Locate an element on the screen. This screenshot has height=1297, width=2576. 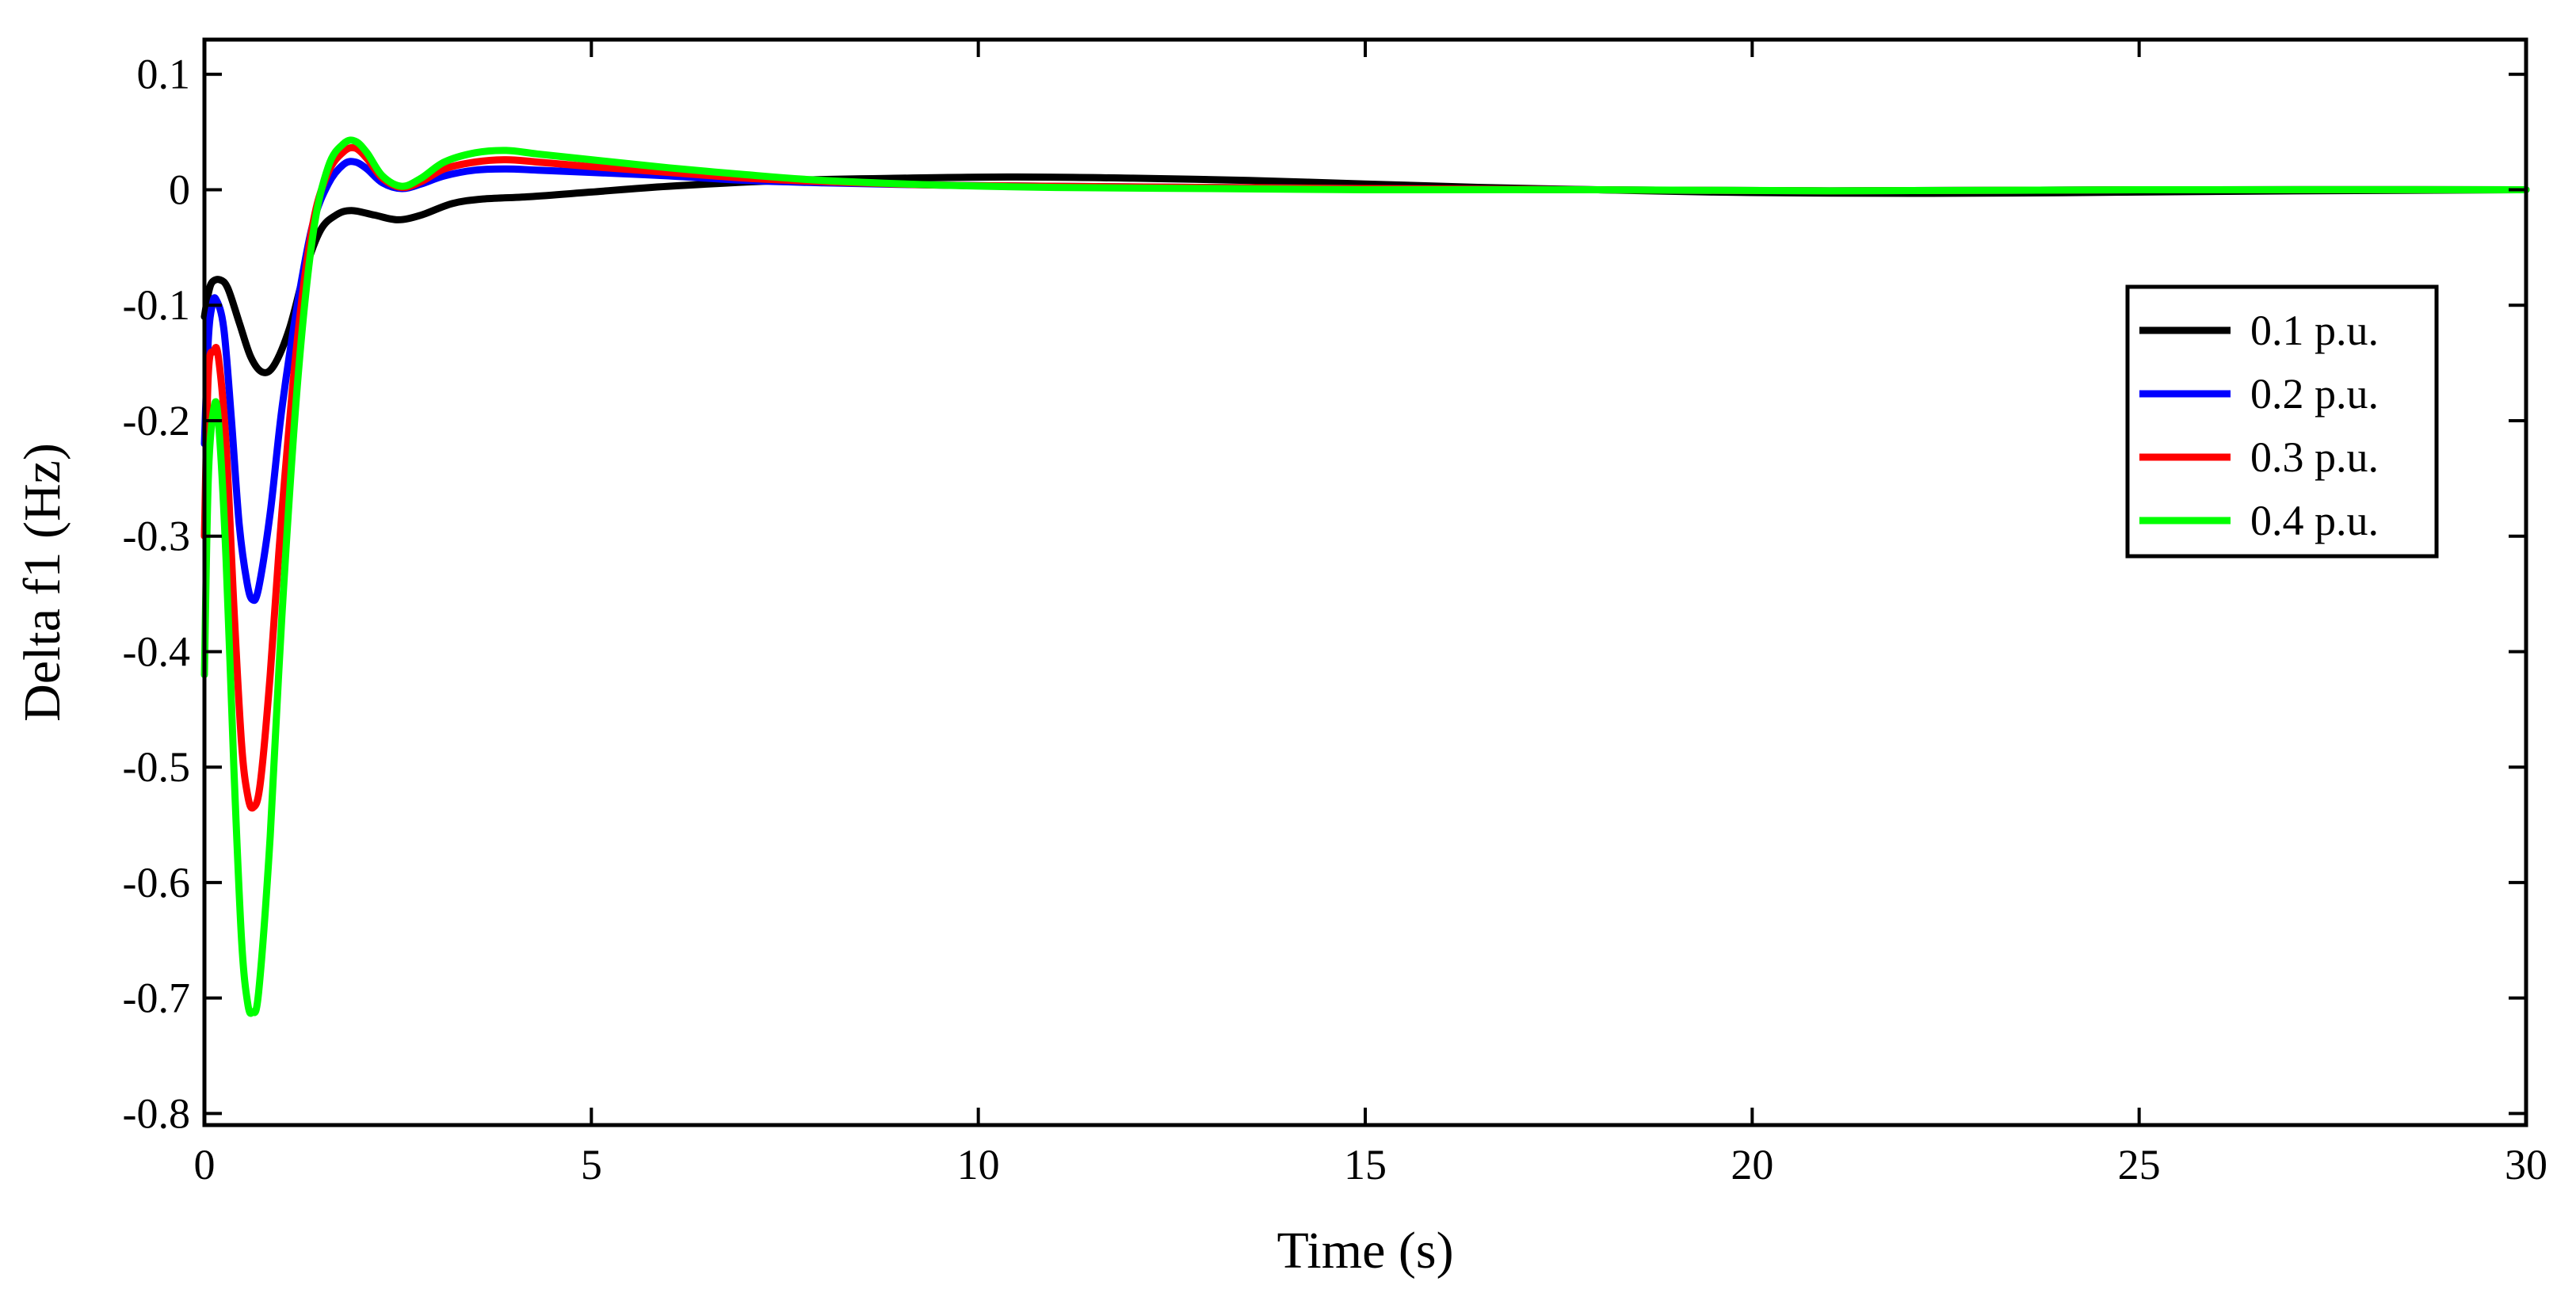
legend-items: 0.1 p.u. 0.2 p.u. 0.3 p.u. 0.4 p.u. is located at coordinates (2259, 426).